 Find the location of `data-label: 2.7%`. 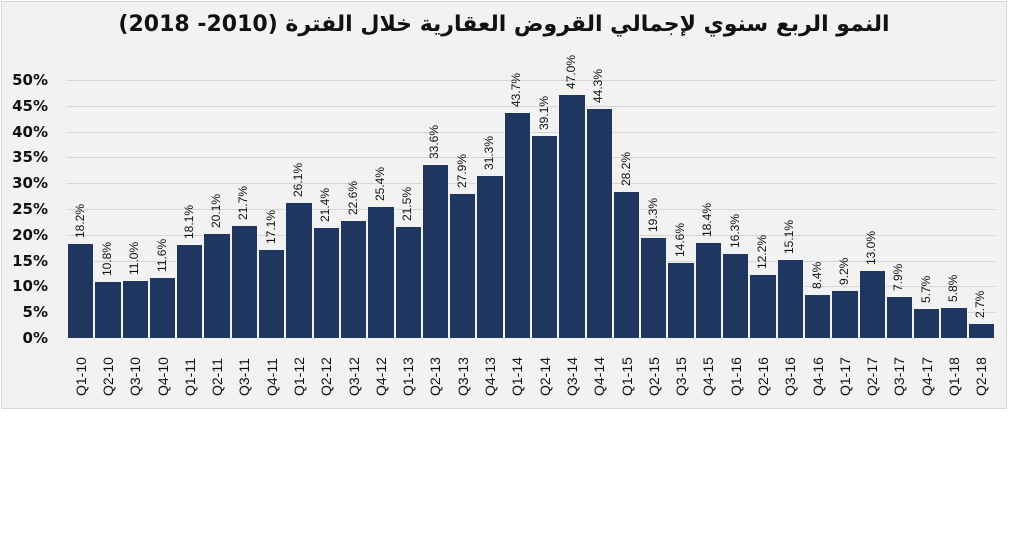

data-label: 2.7% is located at coordinates (980, 304).